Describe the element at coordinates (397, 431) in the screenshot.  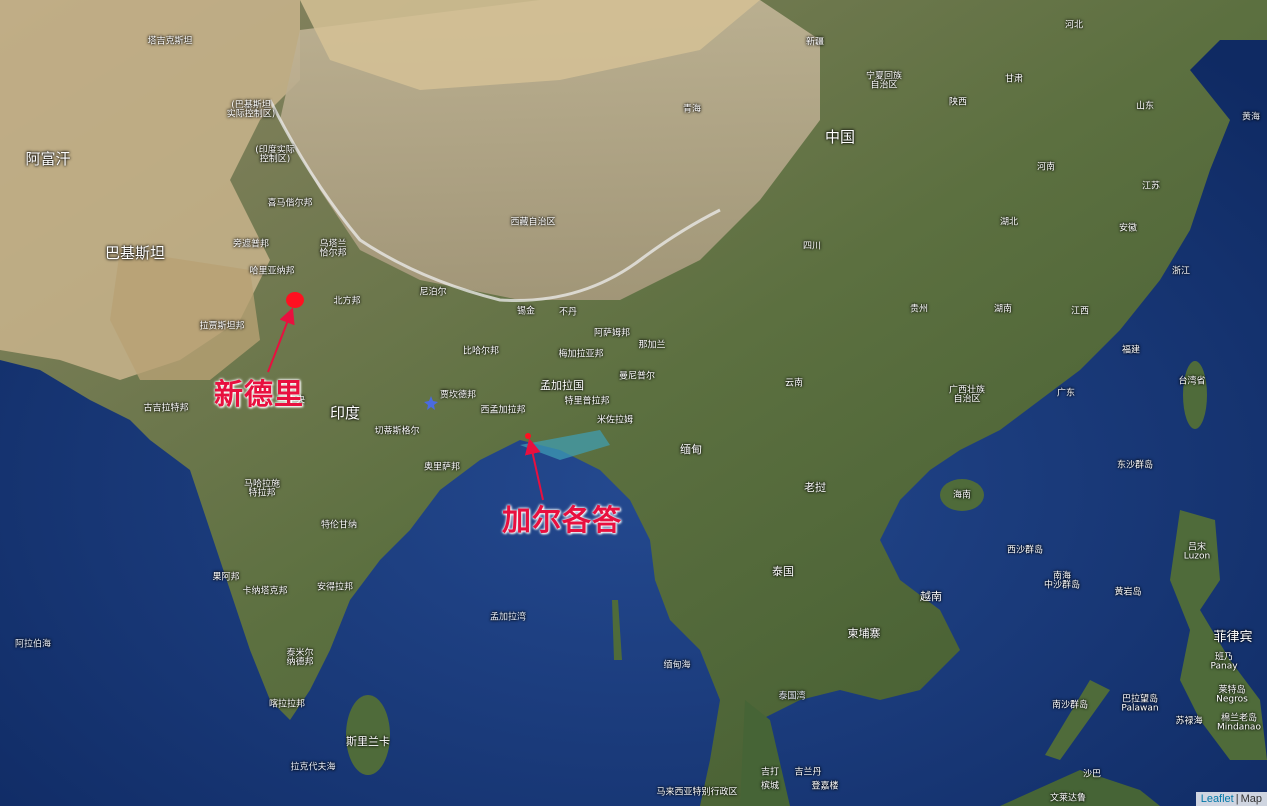
I see `label-chhattisgarh: 切蒂斯格尔` at that location.